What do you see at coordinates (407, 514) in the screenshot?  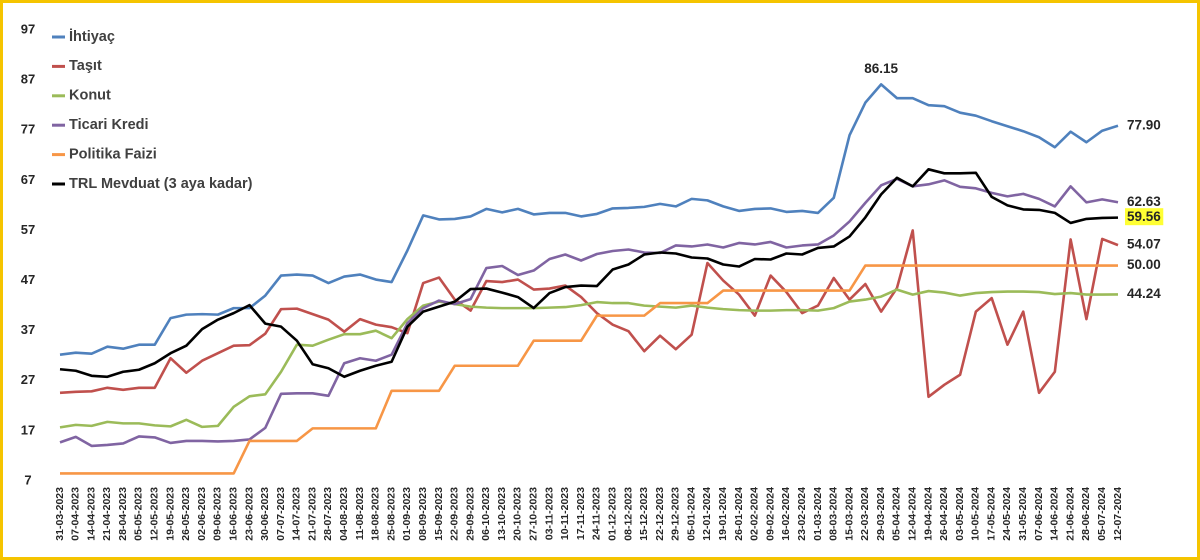 I see `x-tick-label: 01-09-2023` at bounding box center [407, 514].